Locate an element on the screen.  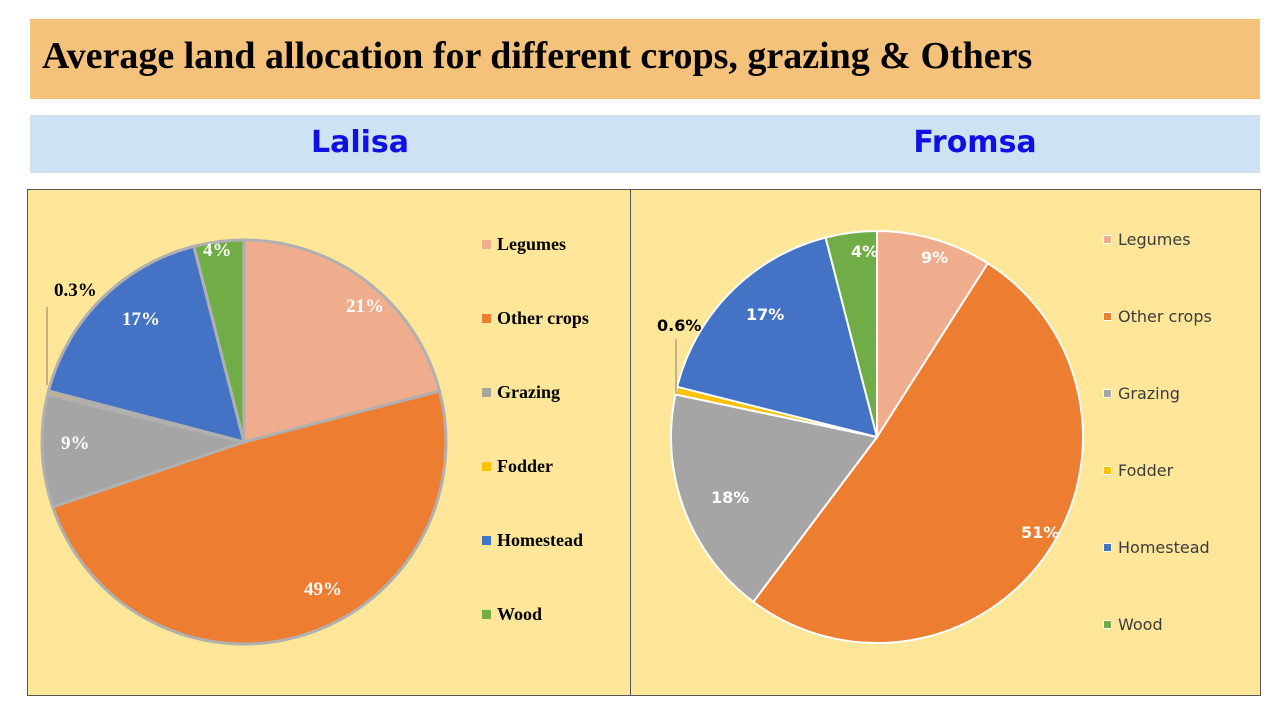
legend-item-fromsa-grazing: Grazing is located at coordinates (1141, 393).